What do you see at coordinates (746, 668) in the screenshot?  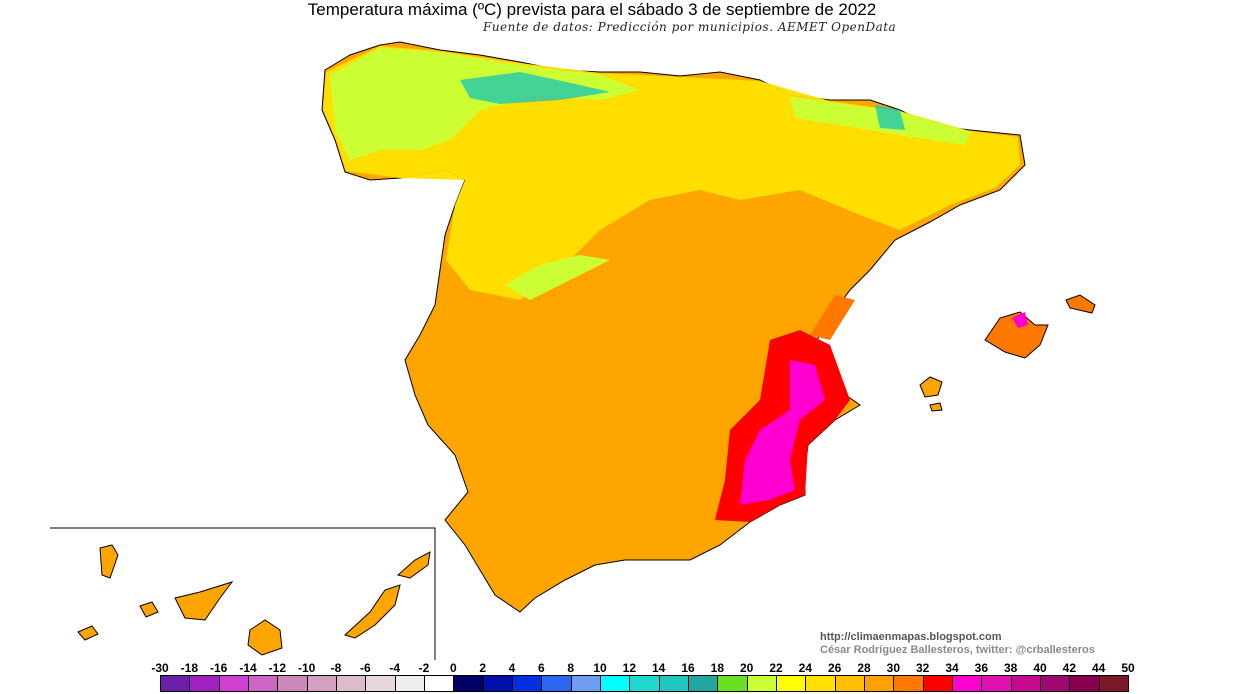 I see `legend-label: 20` at bounding box center [746, 668].